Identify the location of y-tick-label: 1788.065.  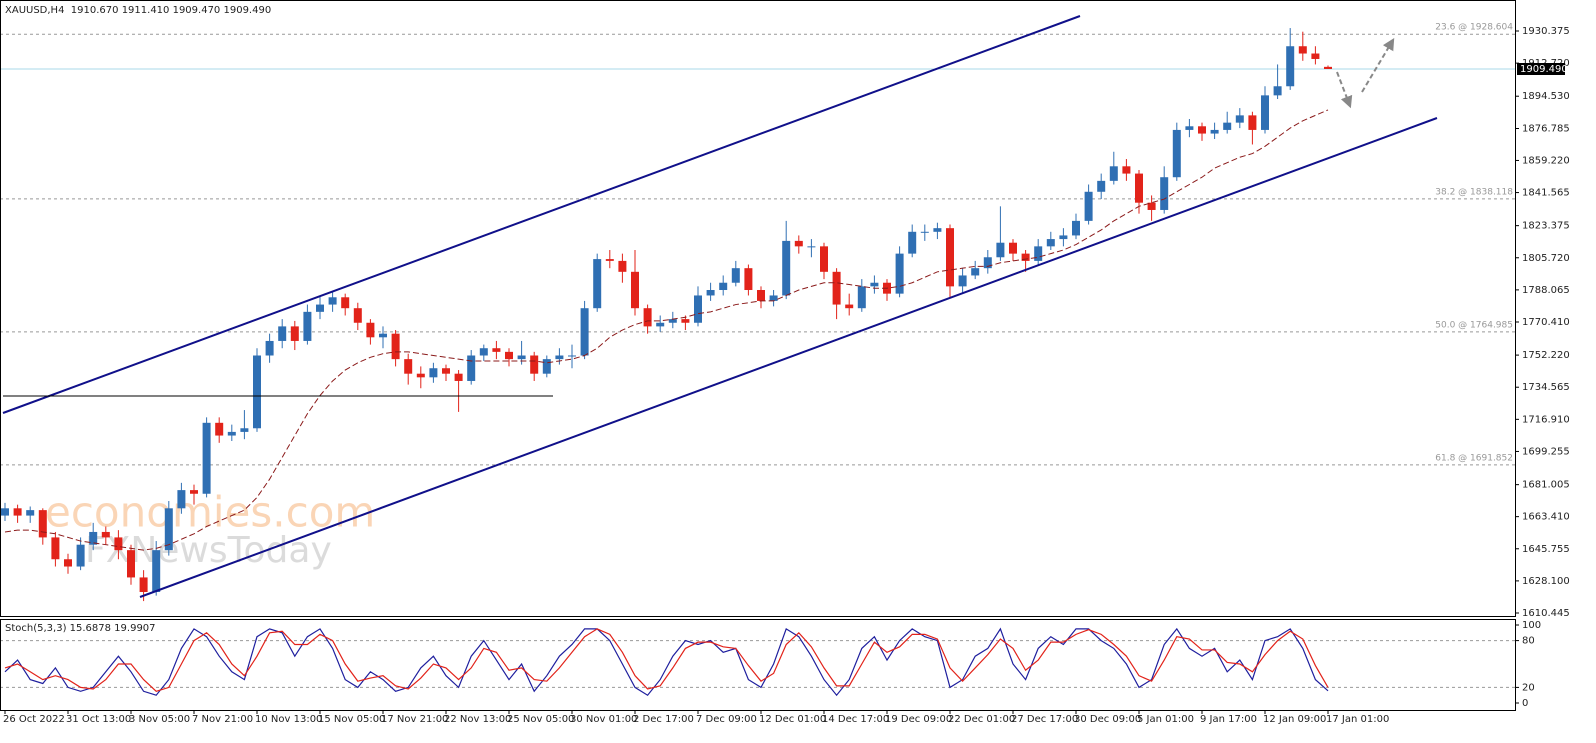
(1546, 290).